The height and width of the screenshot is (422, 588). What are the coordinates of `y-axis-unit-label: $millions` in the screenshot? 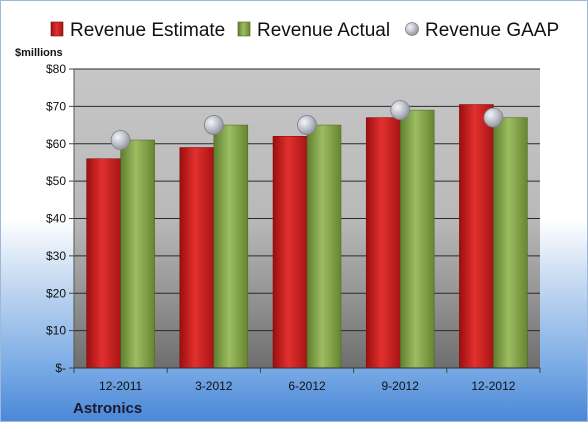 It's located at (39, 53).